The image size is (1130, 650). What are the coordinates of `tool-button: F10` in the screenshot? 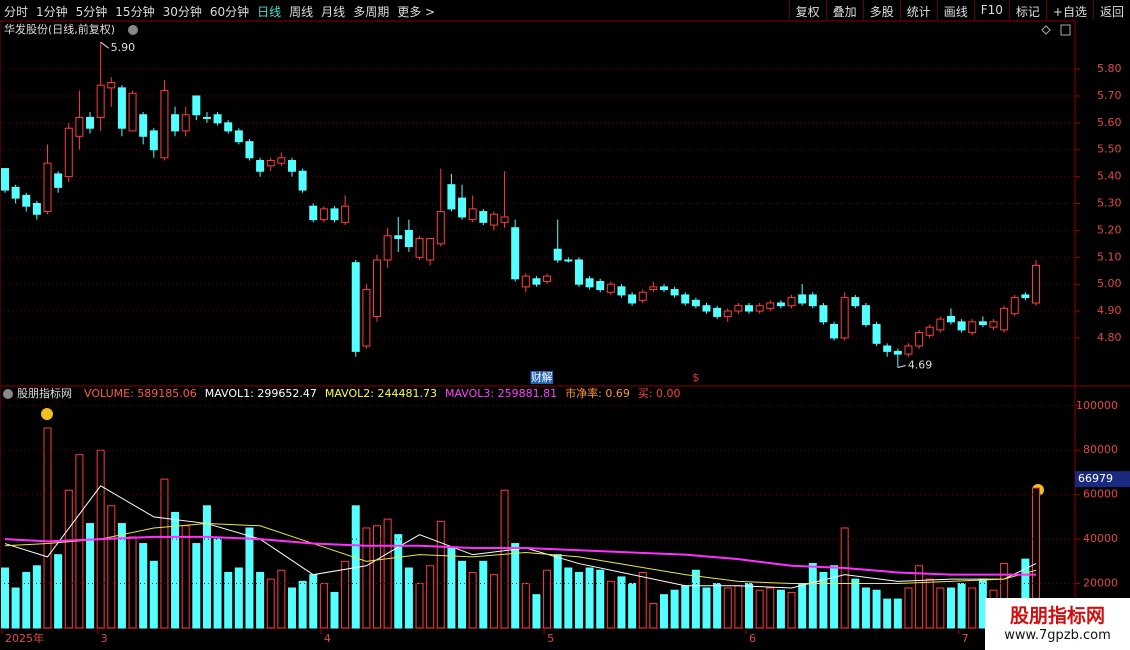 It's located at (991, 10).